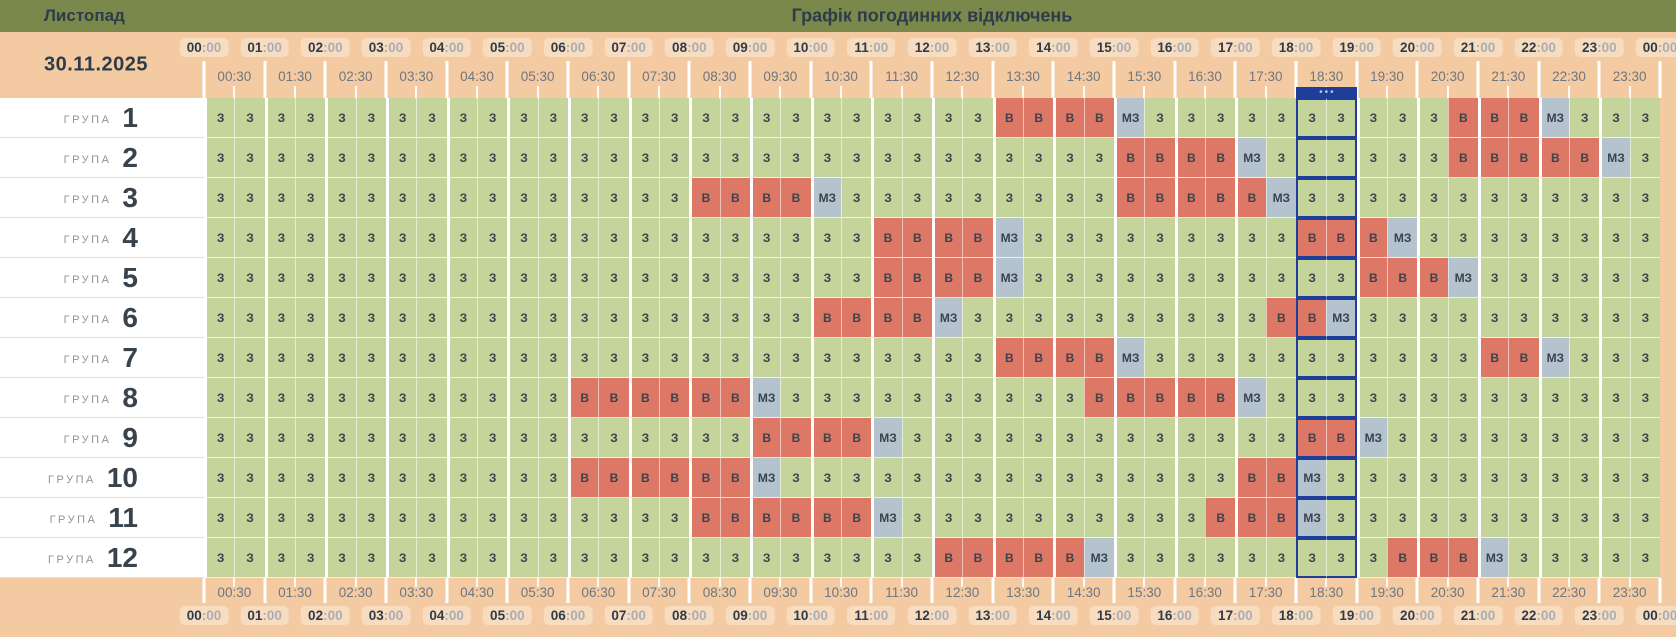 This screenshot has height=637, width=1676. What do you see at coordinates (1508, 76) in the screenshot?
I see `half-hour-label: 21:30` at bounding box center [1508, 76].